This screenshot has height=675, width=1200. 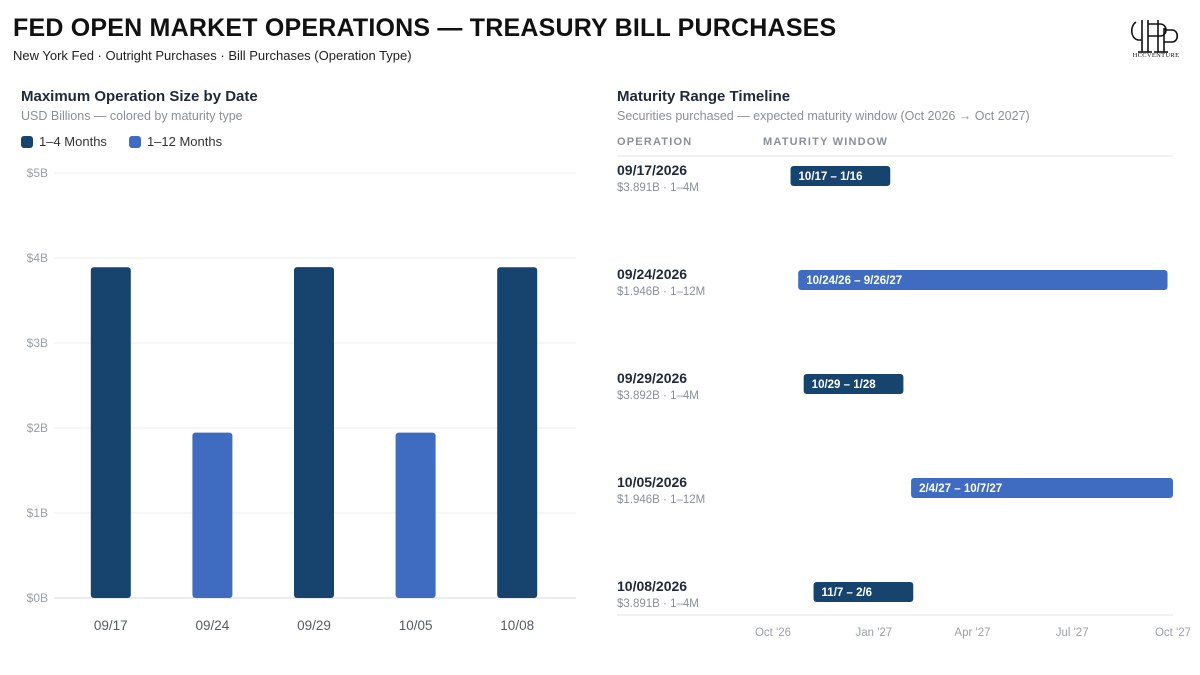 What do you see at coordinates (37, 173) in the screenshot?
I see `y-tick-label: $5B` at bounding box center [37, 173].